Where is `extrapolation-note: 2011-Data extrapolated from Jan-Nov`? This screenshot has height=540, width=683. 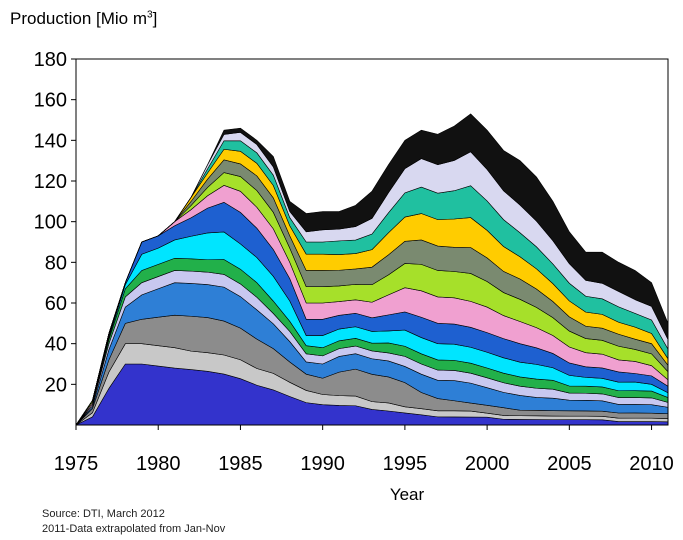
extrapolation-note: 2011-Data extrapolated from Jan-Nov is located at coordinates (134, 529).